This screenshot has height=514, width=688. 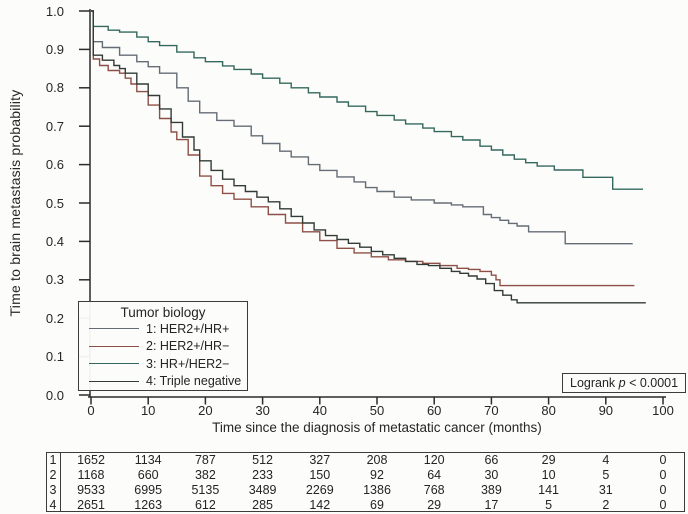 I want to click on y-tick-label: 0.3, so click(x=54, y=280).